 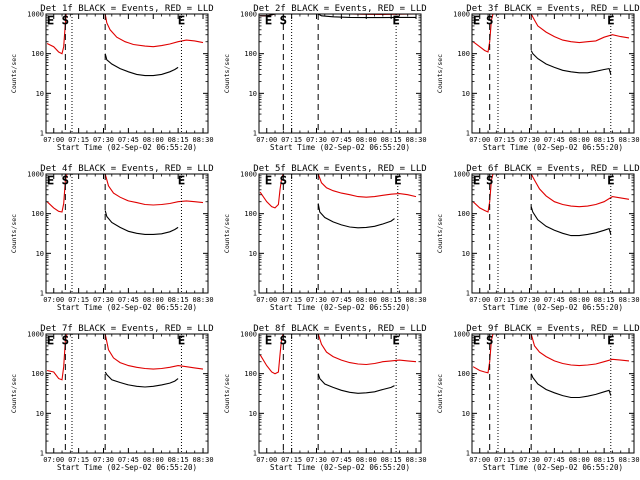 I want to click on panel-title: Det 1f BLACK = Events, RED = LLD, so click(x=126, y=9).